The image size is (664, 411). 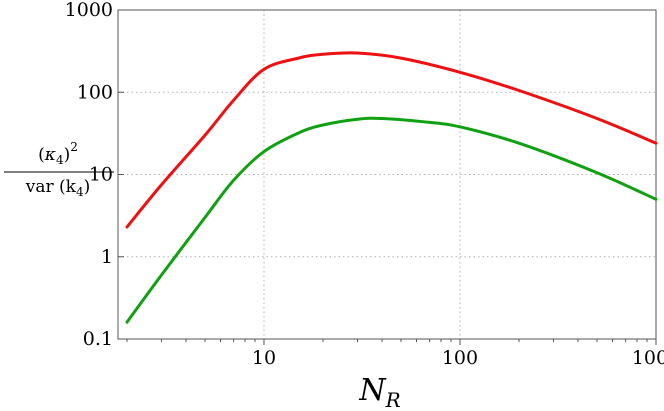 What do you see at coordinates (95, 92) in the screenshot?
I see `y-tick-label: 100` at bounding box center [95, 92].